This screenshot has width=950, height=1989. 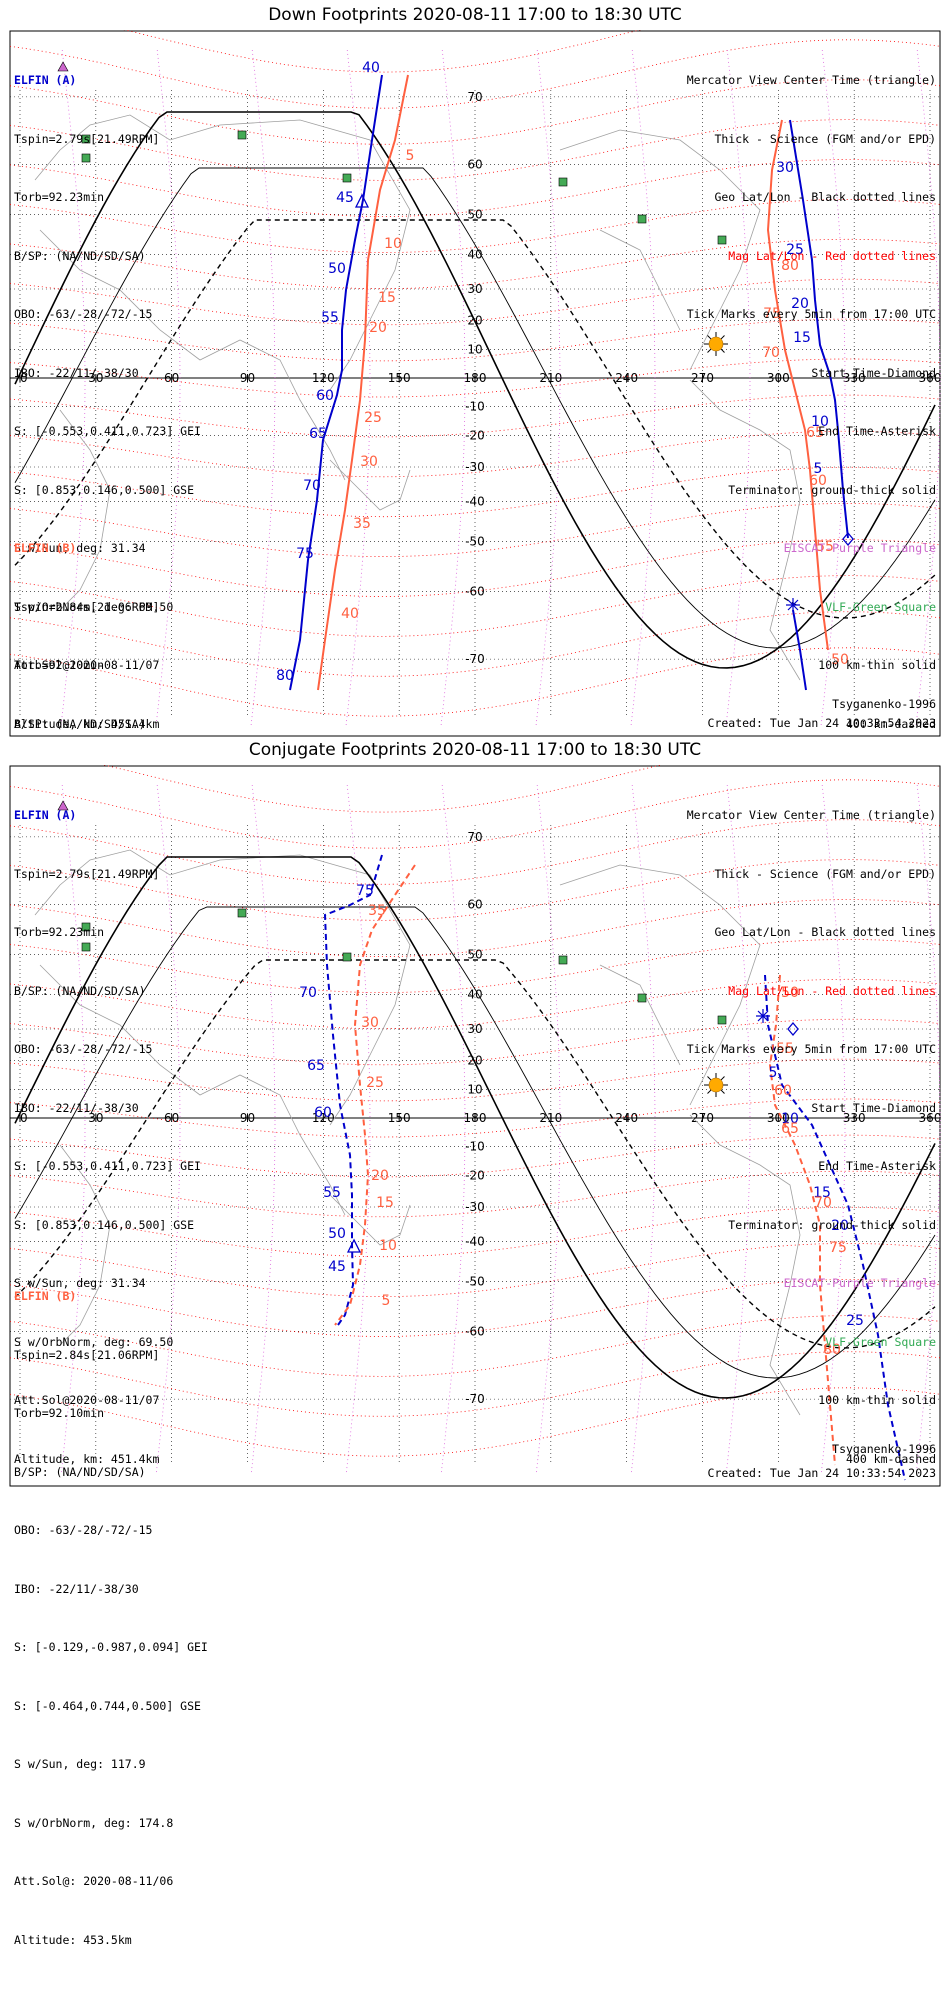 I want to click on lat-tick-label: -40, so click(x=475, y=502).